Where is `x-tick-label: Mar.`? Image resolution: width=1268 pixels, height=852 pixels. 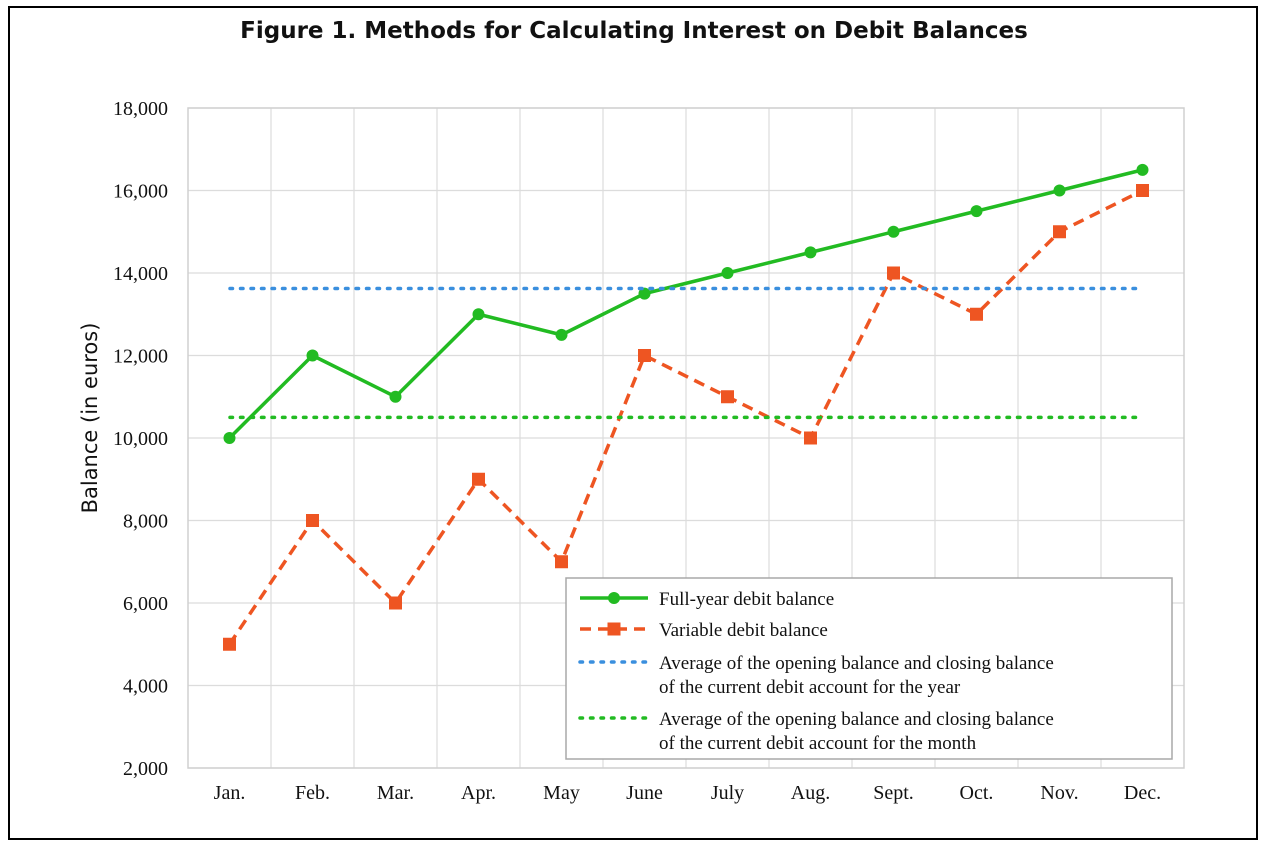 x-tick-label: Mar. is located at coordinates (395, 793).